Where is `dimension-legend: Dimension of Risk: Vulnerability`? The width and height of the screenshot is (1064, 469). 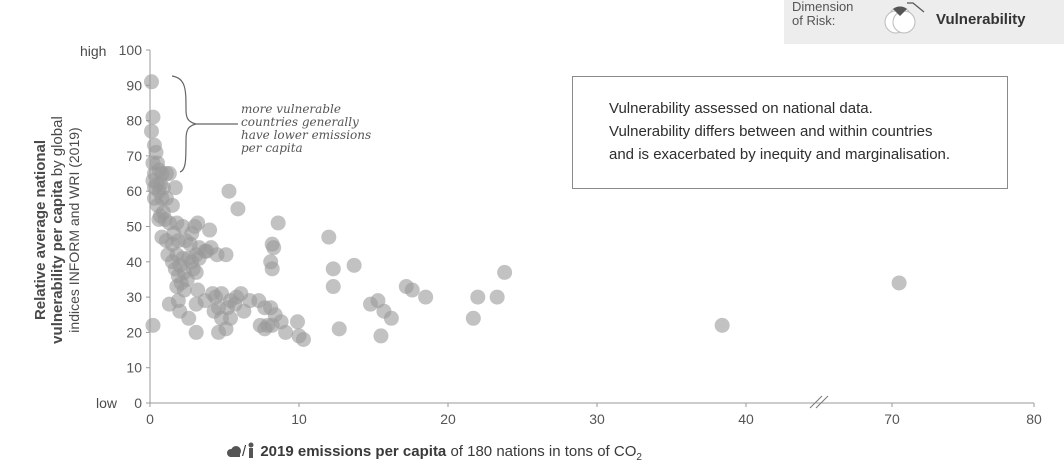 dimension-legend: Dimension of Risk: Vulnerability is located at coordinates (924, 22).